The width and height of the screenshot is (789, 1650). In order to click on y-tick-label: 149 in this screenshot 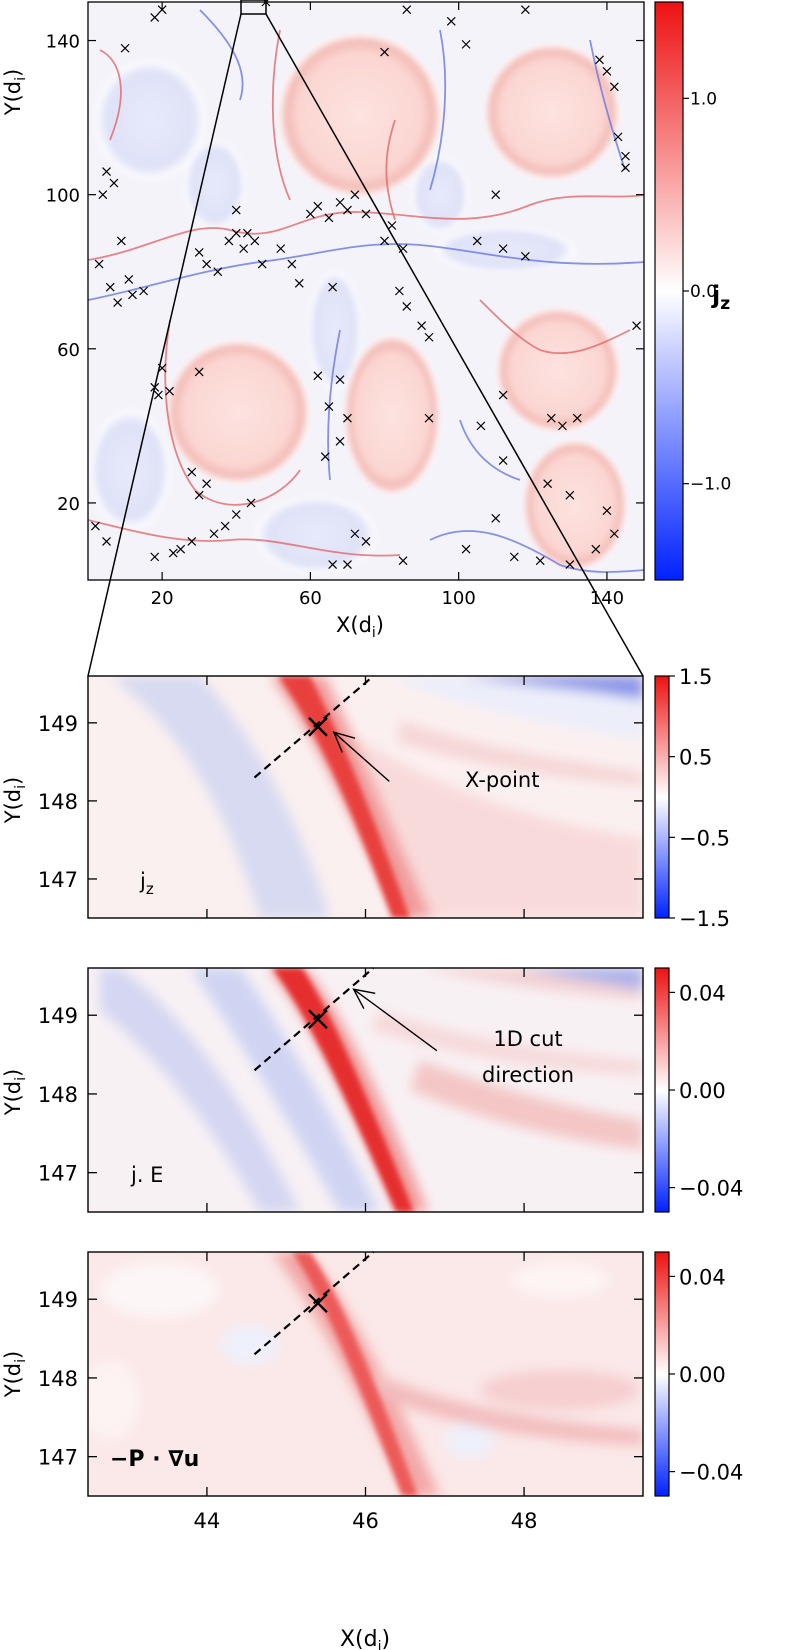, I will do `click(58, 724)`.